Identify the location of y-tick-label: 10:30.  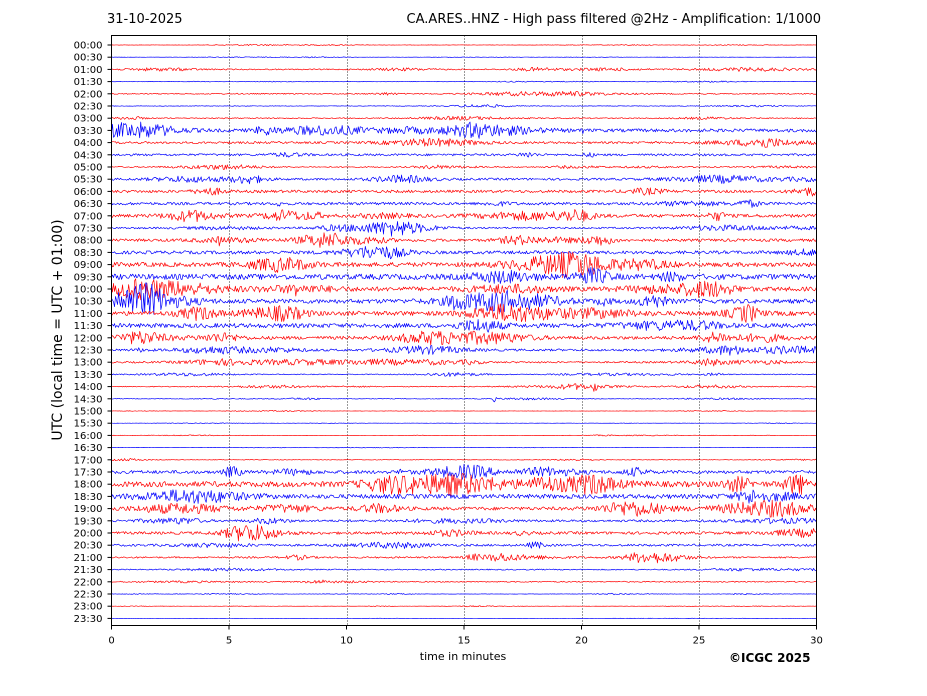
(88, 302).